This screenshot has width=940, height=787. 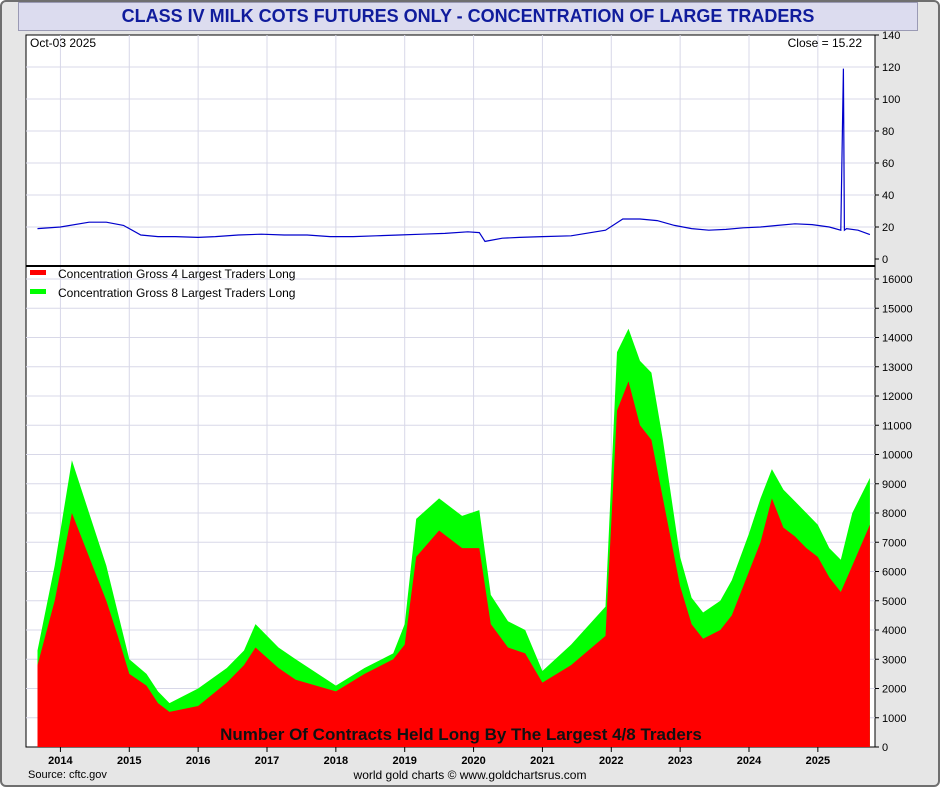 I want to click on source-label: Source: cftc.gov, so click(x=67, y=775).